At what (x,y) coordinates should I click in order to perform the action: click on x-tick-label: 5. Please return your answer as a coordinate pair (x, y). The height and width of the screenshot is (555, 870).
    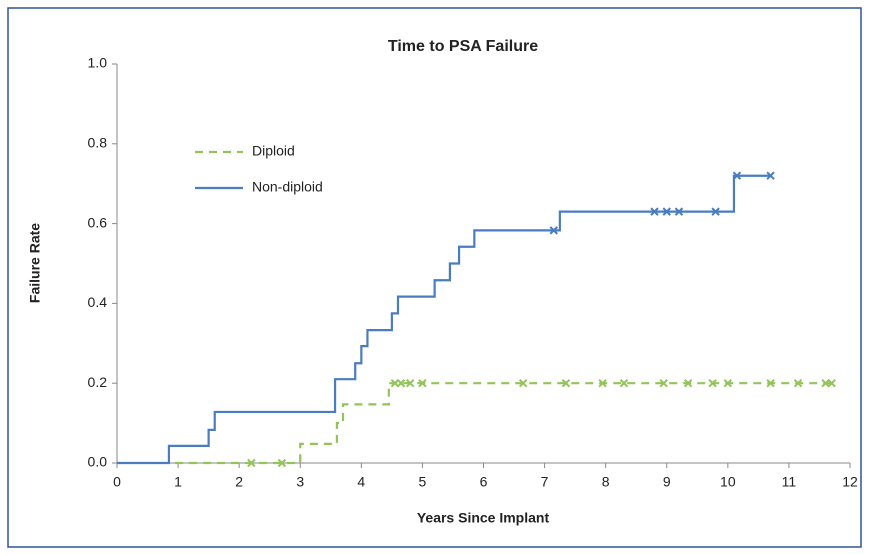
    Looking at the image, I should click on (423, 482).